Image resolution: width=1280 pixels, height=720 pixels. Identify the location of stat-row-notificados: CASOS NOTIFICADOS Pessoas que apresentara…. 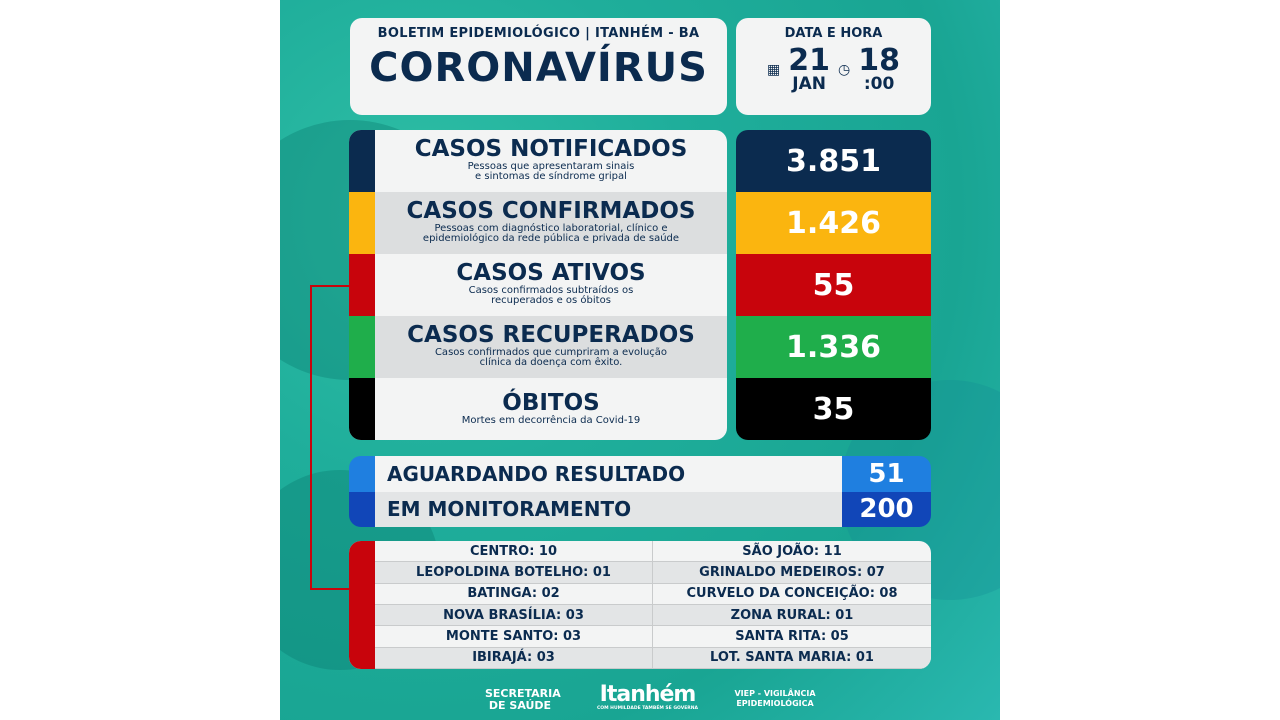
(538, 161).